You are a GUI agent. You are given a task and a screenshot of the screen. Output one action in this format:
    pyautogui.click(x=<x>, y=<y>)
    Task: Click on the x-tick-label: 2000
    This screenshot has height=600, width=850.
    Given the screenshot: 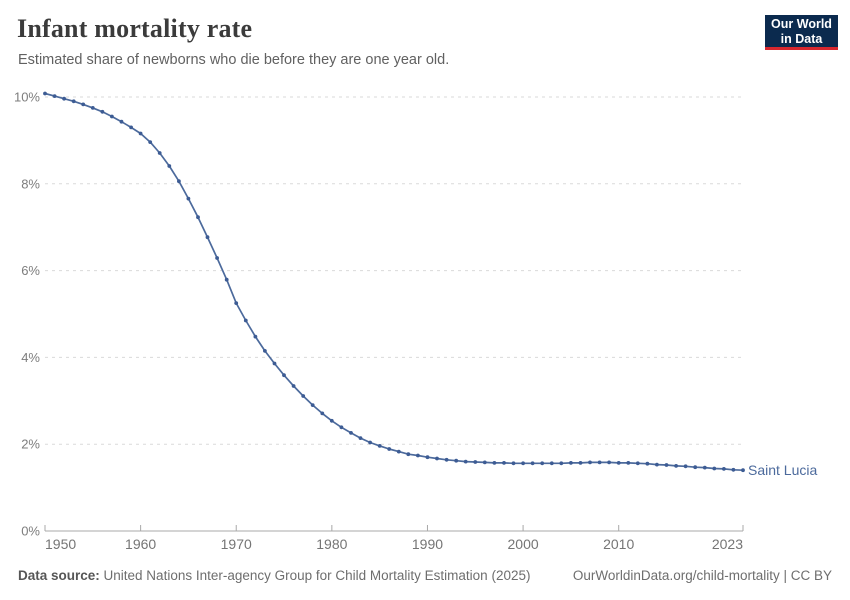 What is the action you would take?
    pyautogui.click(x=523, y=544)
    